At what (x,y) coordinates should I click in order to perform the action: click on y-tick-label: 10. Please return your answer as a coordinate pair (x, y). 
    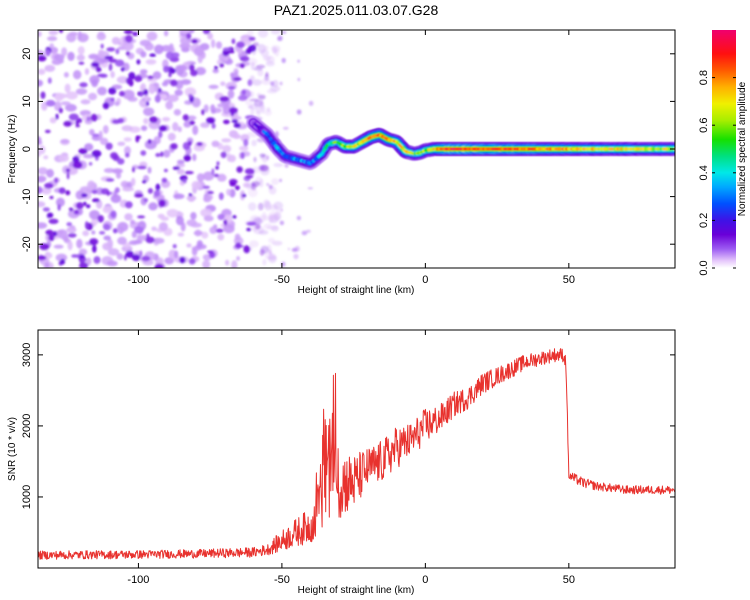
    Looking at the image, I should click on (27, 101).